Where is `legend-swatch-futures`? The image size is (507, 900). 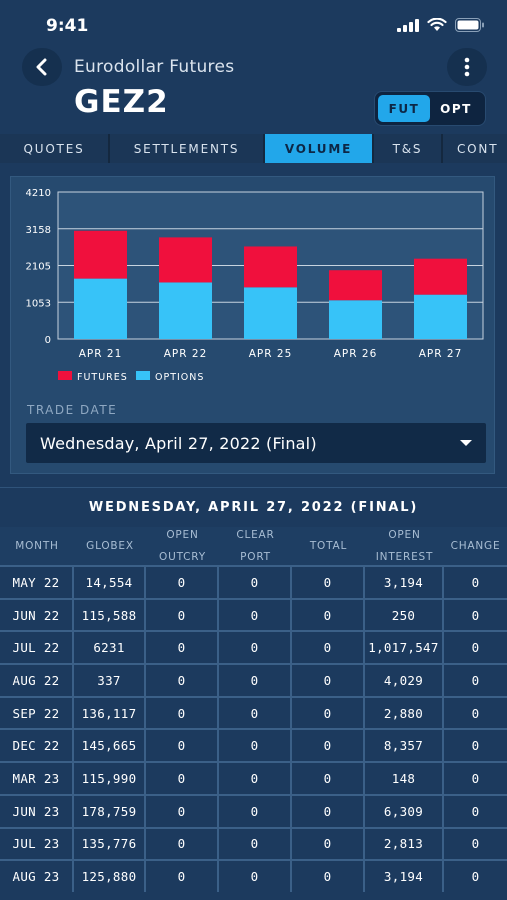
legend-swatch-futures is located at coordinates (65, 375).